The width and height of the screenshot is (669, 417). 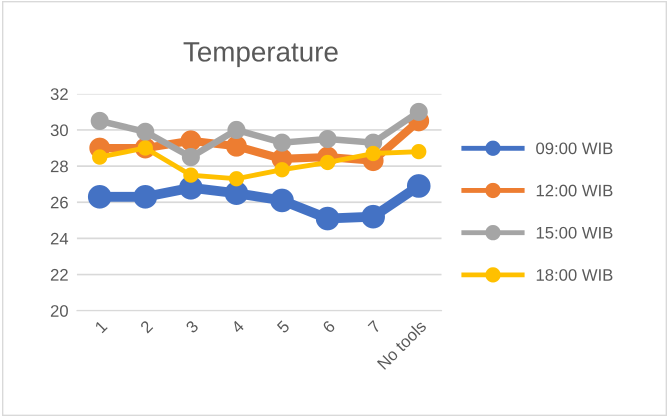 What do you see at coordinates (574, 148) in the screenshot?
I see `legend-label: 09:00 WIB` at bounding box center [574, 148].